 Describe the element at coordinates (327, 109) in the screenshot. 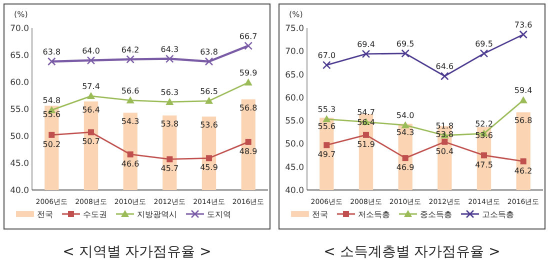

I see `data-label: 55.3` at that location.